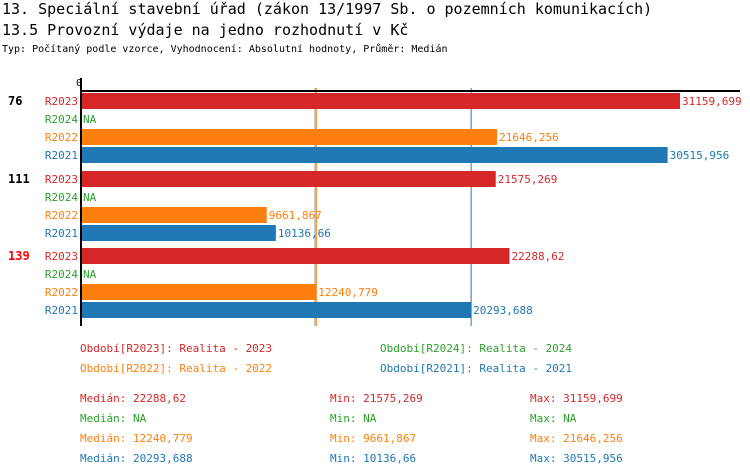 The height and width of the screenshot is (476, 750). Describe the element at coordinates (176, 348) in the screenshot. I see `legend-item: Období[R2023]: Realita - 2023` at that location.